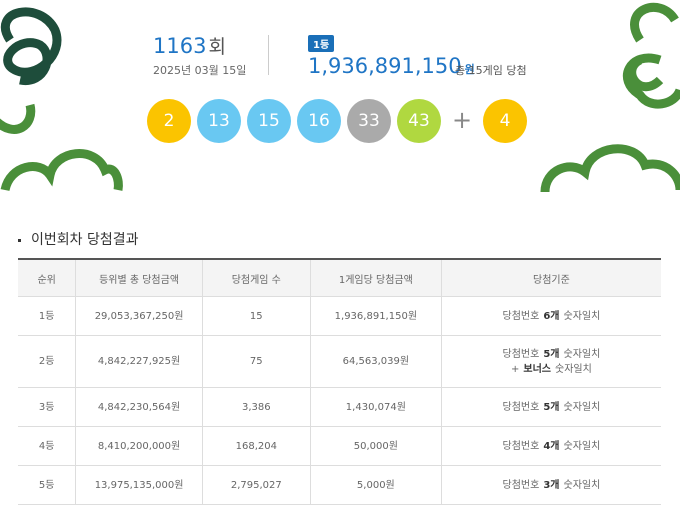 The width and height of the screenshot is (680, 505). I want to click on cell-total: 13,975,135,000원, so click(139, 485).